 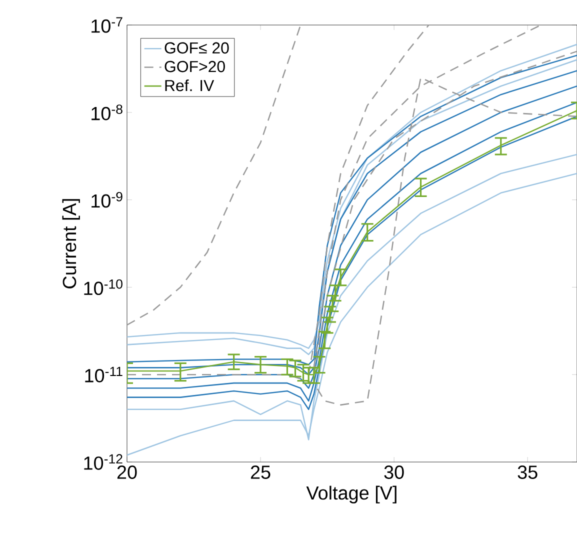 I want to click on x-tick-label: 20, so click(x=127, y=472).